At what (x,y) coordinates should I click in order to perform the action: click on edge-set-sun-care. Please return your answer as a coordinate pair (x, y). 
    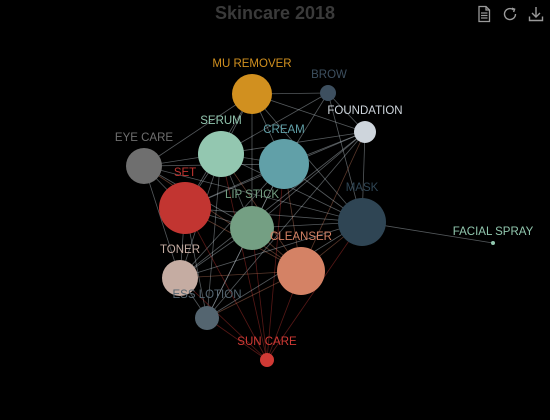
    Looking at the image, I should click on (226, 284).